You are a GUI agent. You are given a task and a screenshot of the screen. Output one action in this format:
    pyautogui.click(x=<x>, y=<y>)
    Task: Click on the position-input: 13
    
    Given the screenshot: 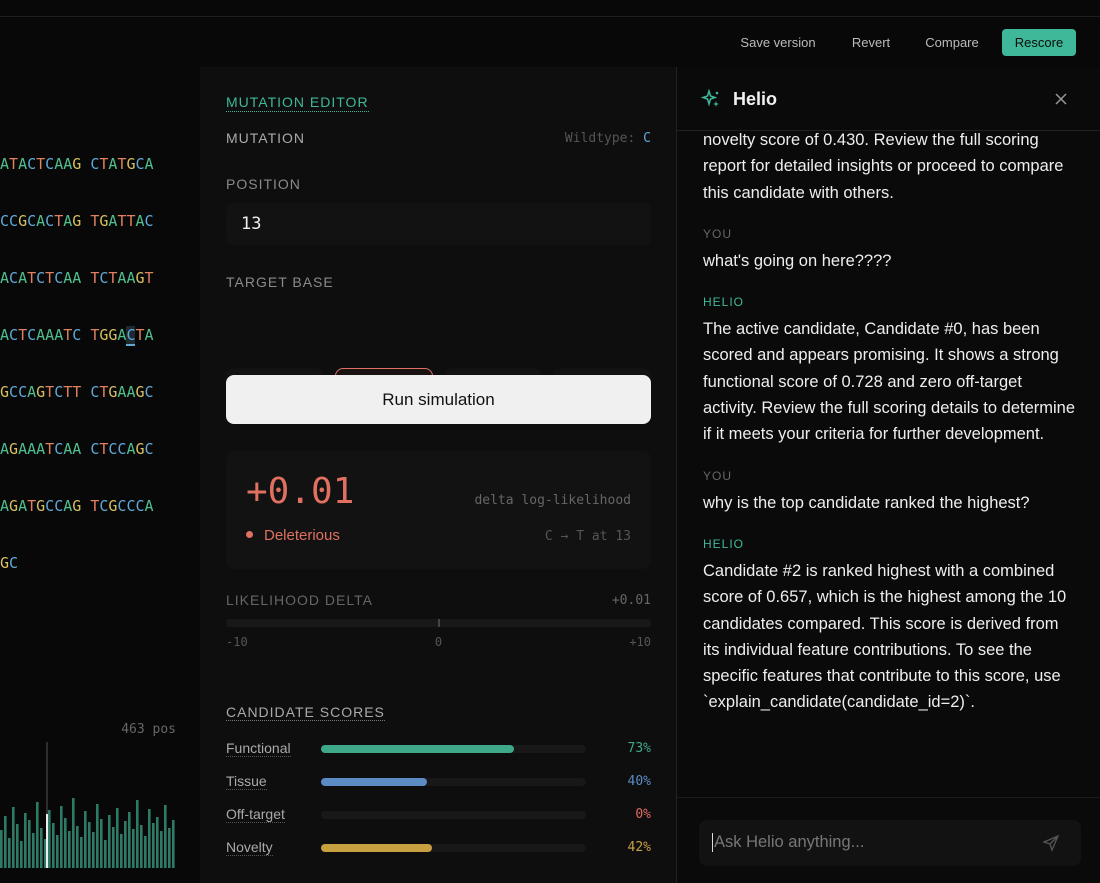 What is the action you would take?
    pyautogui.click(x=438, y=224)
    